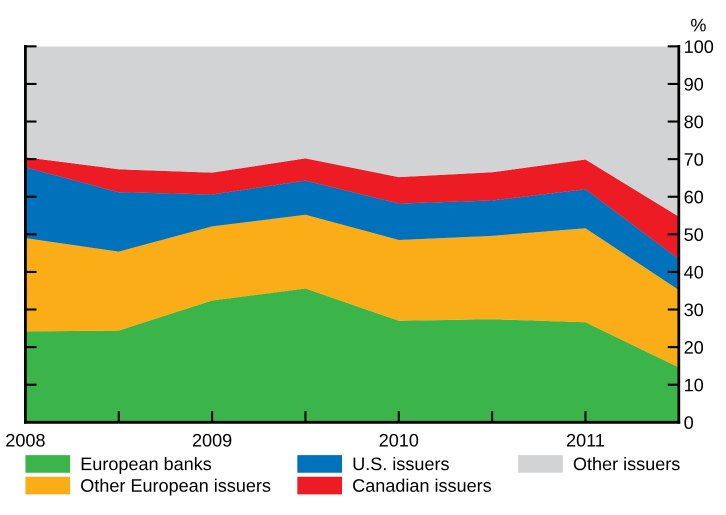 The height and width of the screenshot is (515, 726). Describe the element at coordinates (694, 121) in the screenshot. I see `y-tick-label: 80` at that location.